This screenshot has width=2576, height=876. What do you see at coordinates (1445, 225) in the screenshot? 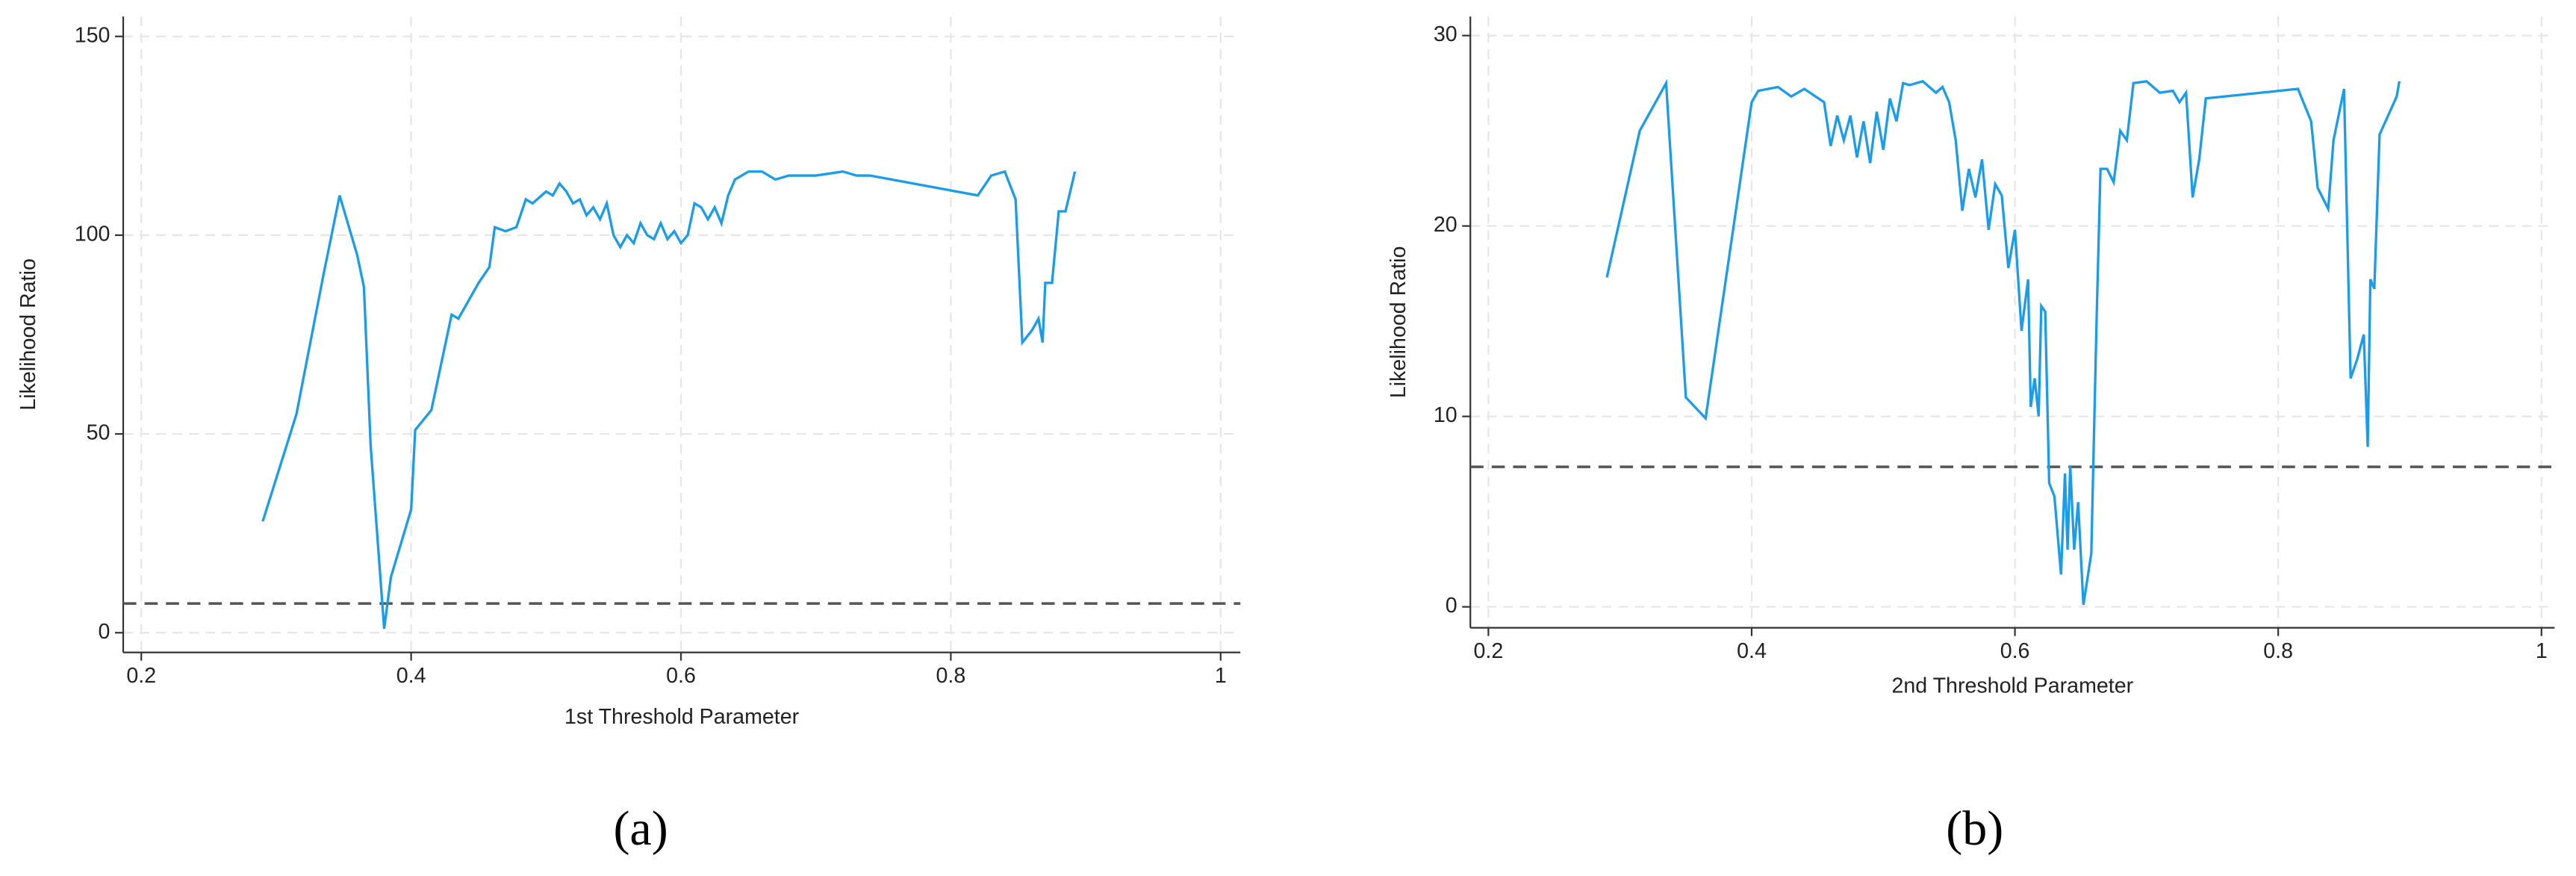
I see `y-tick-label: 20` at bounding box center [1445, 225].